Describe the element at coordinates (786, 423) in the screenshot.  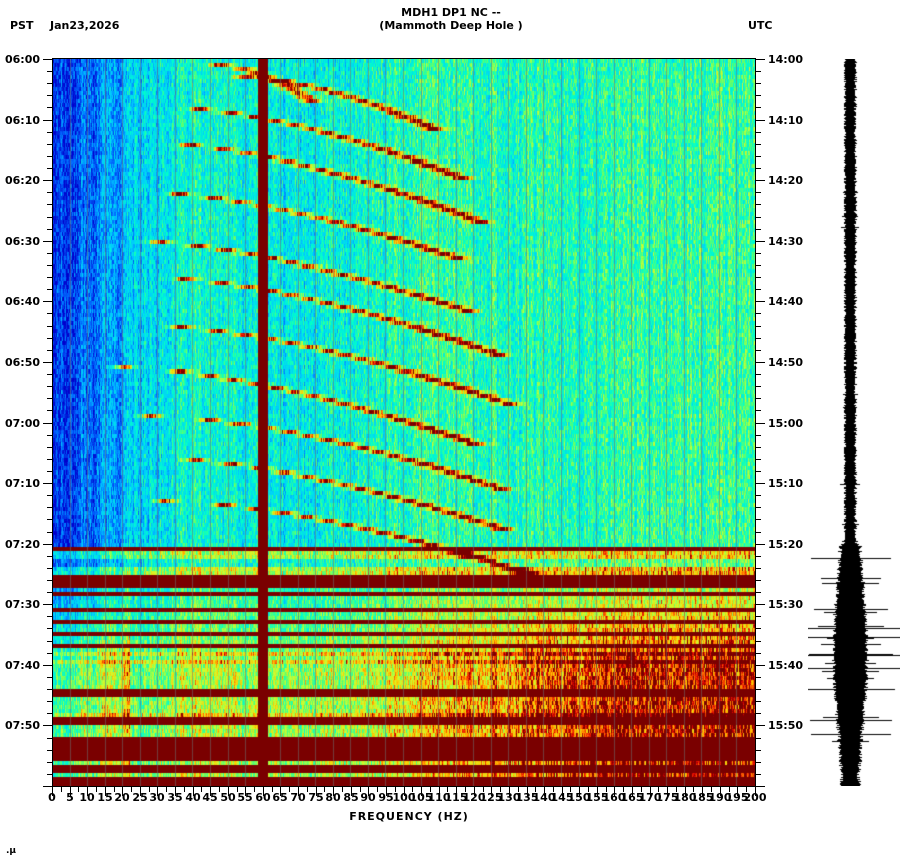
I see `y-axis-right-label: 15:00` at that location.